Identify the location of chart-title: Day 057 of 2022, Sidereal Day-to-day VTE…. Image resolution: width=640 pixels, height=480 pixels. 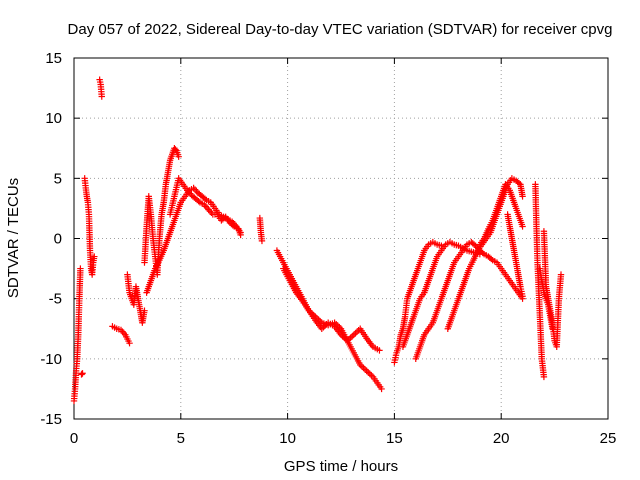
(340, 29).